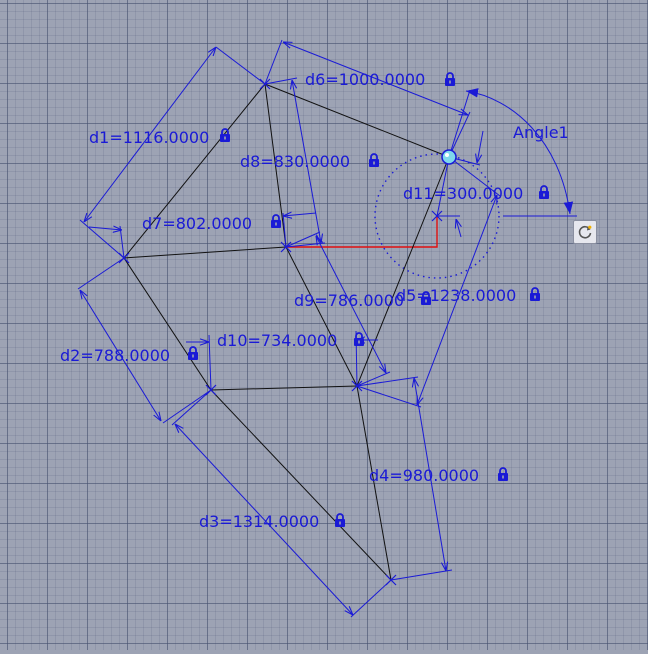 The width and height of the screenshot is (648, 654). What do you see at coordinates (259, 521) in the screenshot?
I see `dimension-text-d3: d3=1314.0000` at bounding box center [259, 521].